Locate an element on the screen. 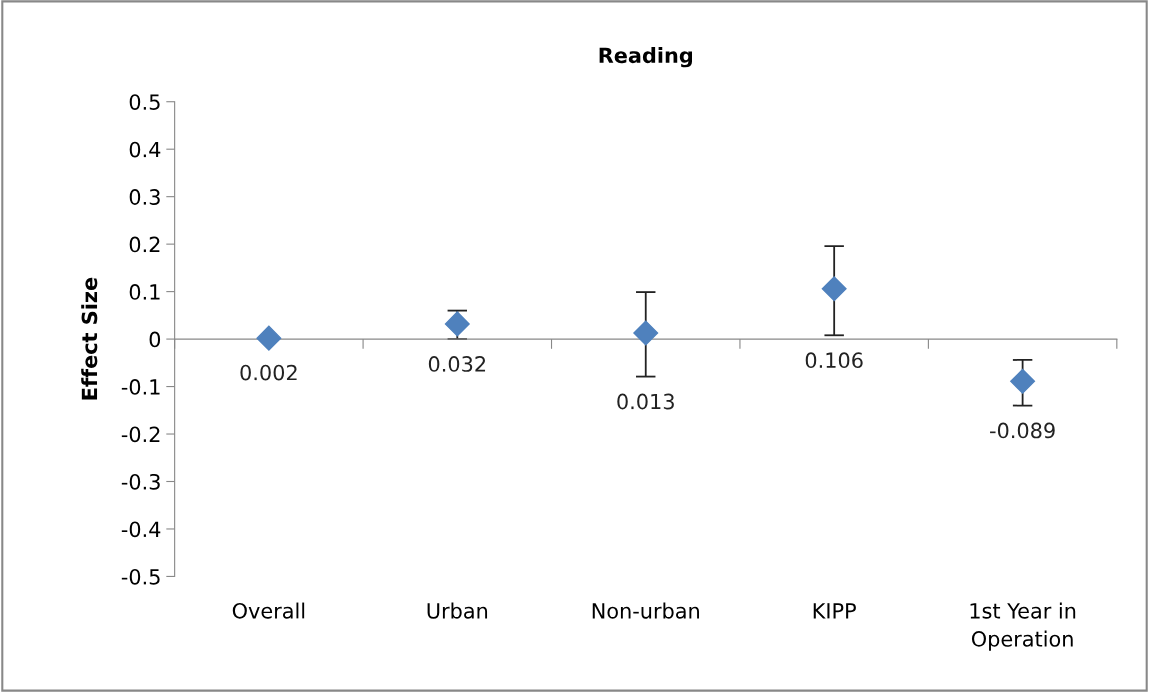 This screenshot has width=1149, height=692. x-tick-label: KIPP is located at coordinates (834, 611).